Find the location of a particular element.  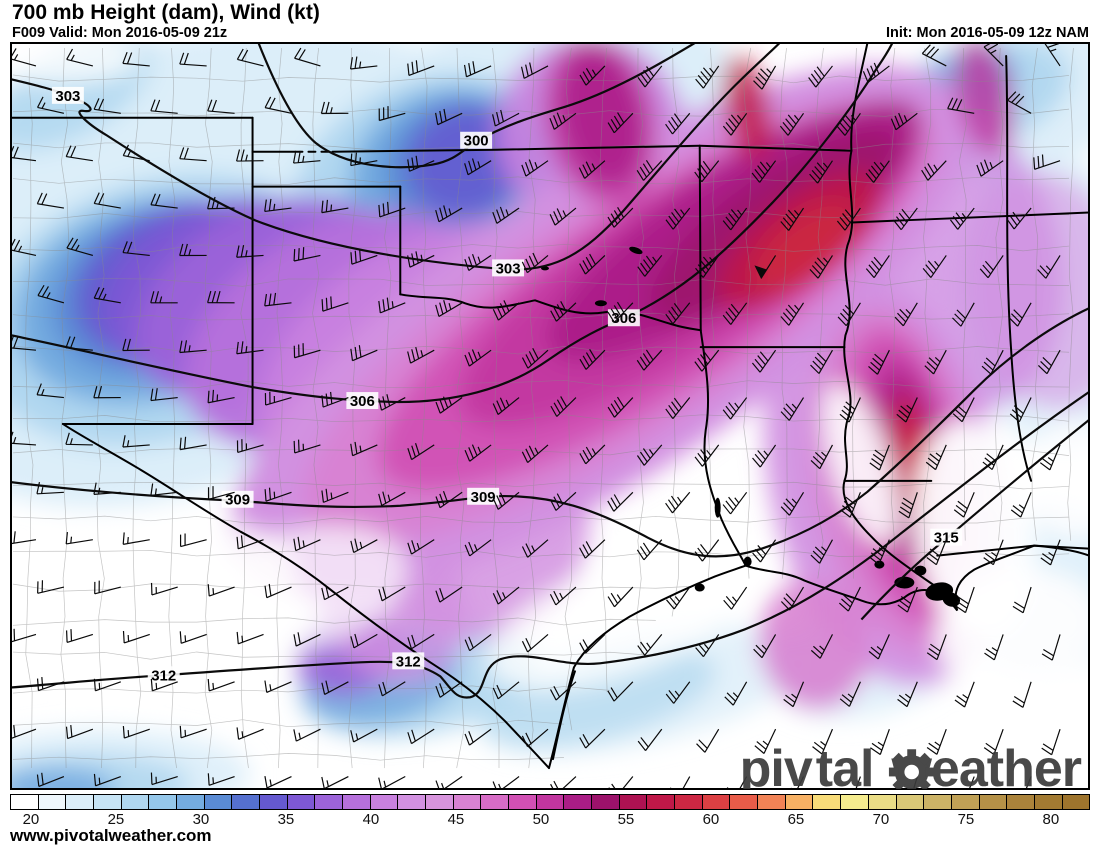

pivotal-weather-logo: piv tal weather is located at coordinates (911, 766).